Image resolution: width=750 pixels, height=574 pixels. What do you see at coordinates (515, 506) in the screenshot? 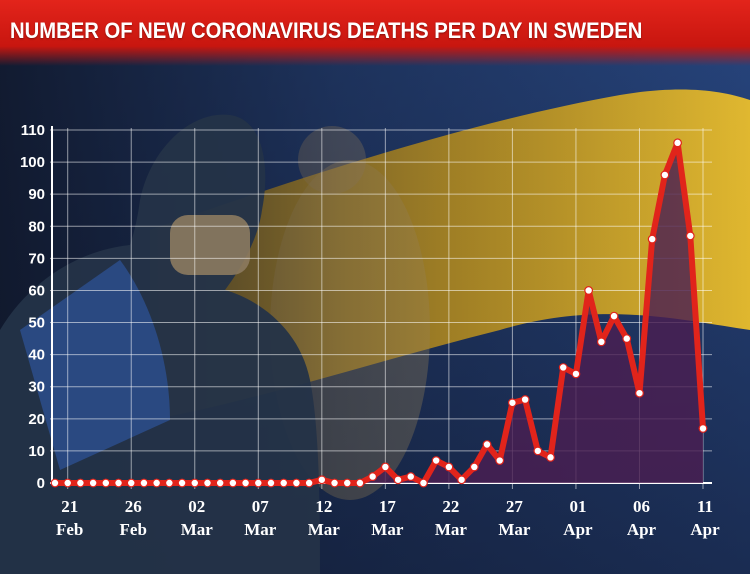
I see `x-tick-day: 27` at bounding box center [515, 506].